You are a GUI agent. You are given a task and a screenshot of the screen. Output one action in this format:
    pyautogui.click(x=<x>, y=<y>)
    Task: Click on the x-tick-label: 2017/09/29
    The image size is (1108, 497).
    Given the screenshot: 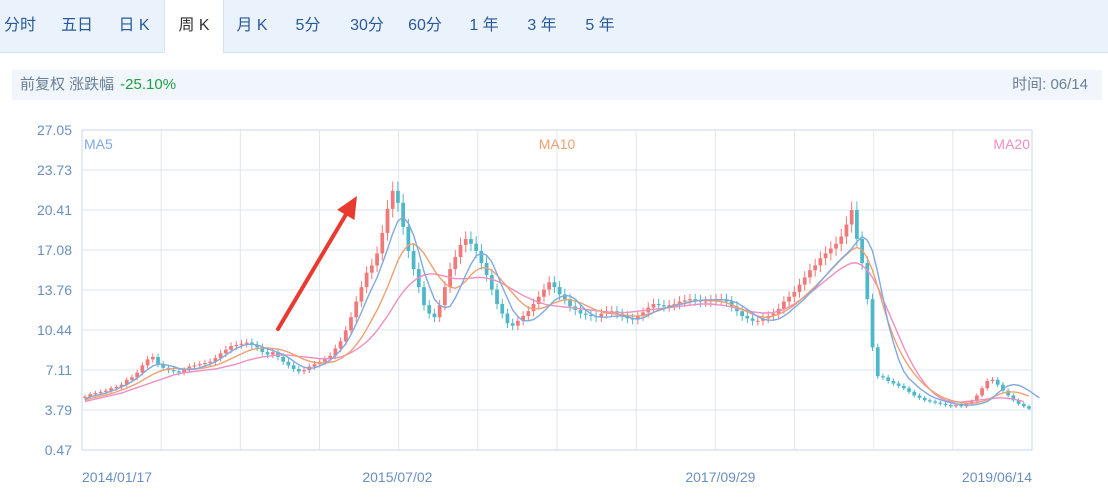 What is the action you would take?
    pyautogui.click(x=720, y=477)
    